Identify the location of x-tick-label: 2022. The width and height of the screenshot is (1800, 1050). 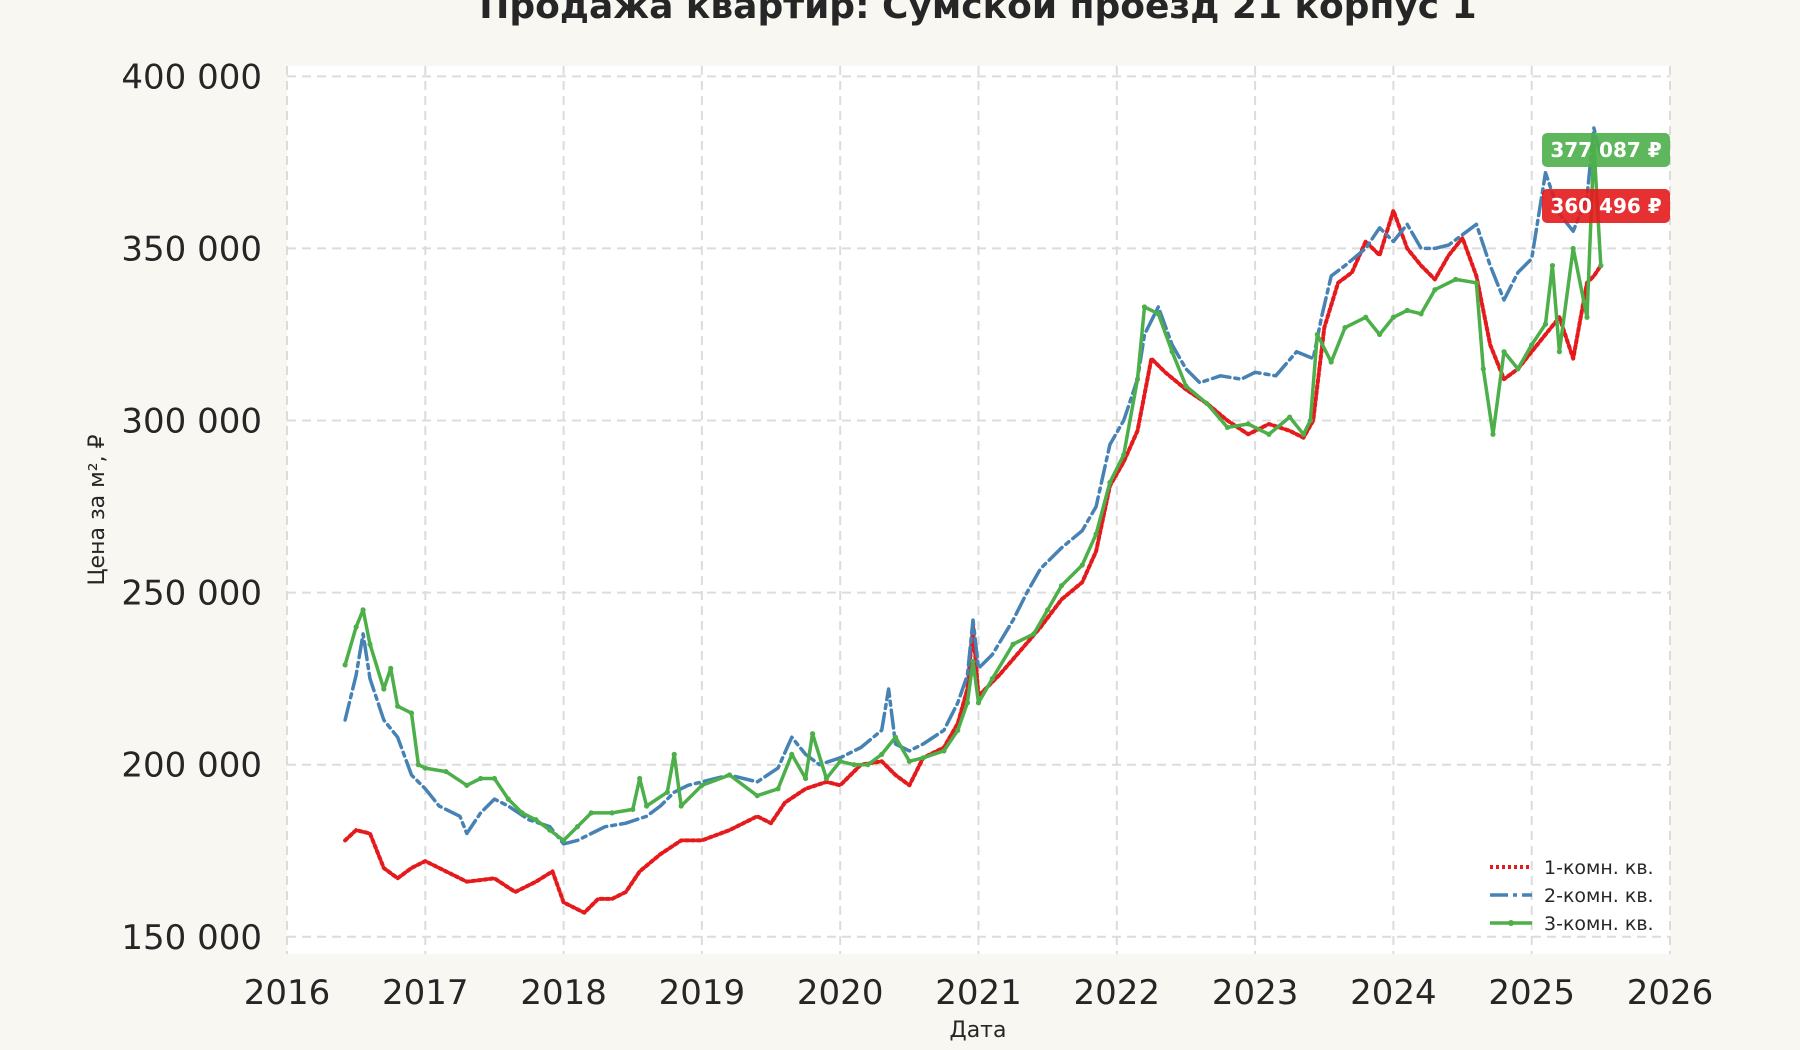
(1117, 993).